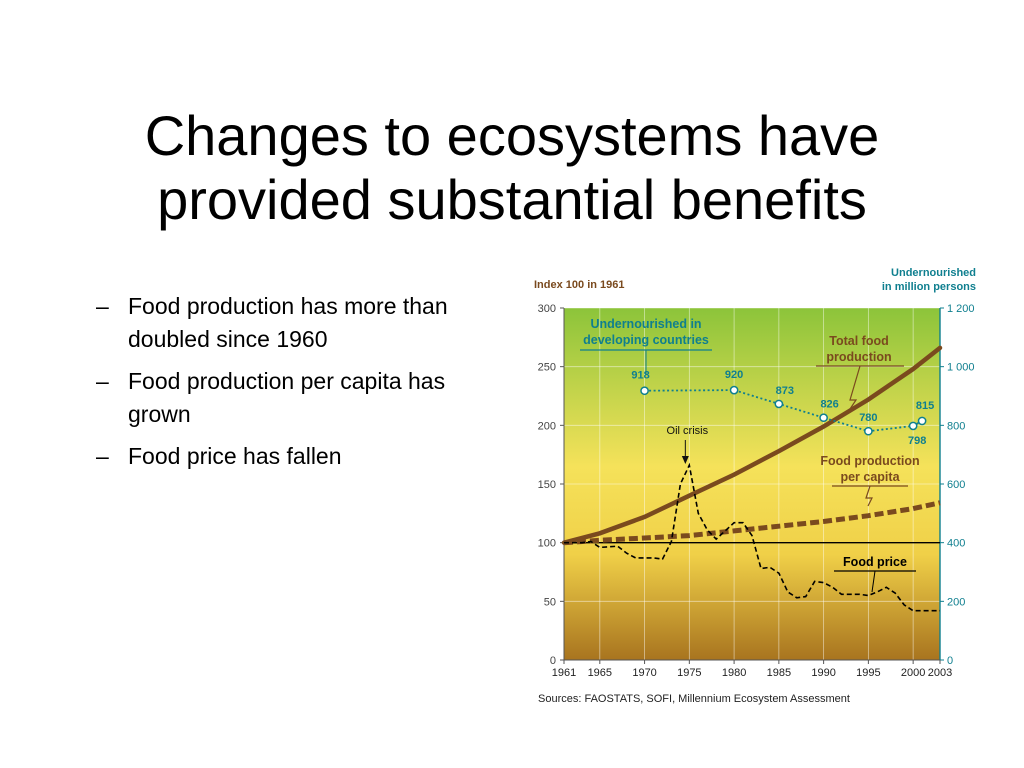 This screenshot has height=768, width=1024. Describe the element at coordinates (553, 661) in the screenshot. I see `left-tick-label: 0` at that location.